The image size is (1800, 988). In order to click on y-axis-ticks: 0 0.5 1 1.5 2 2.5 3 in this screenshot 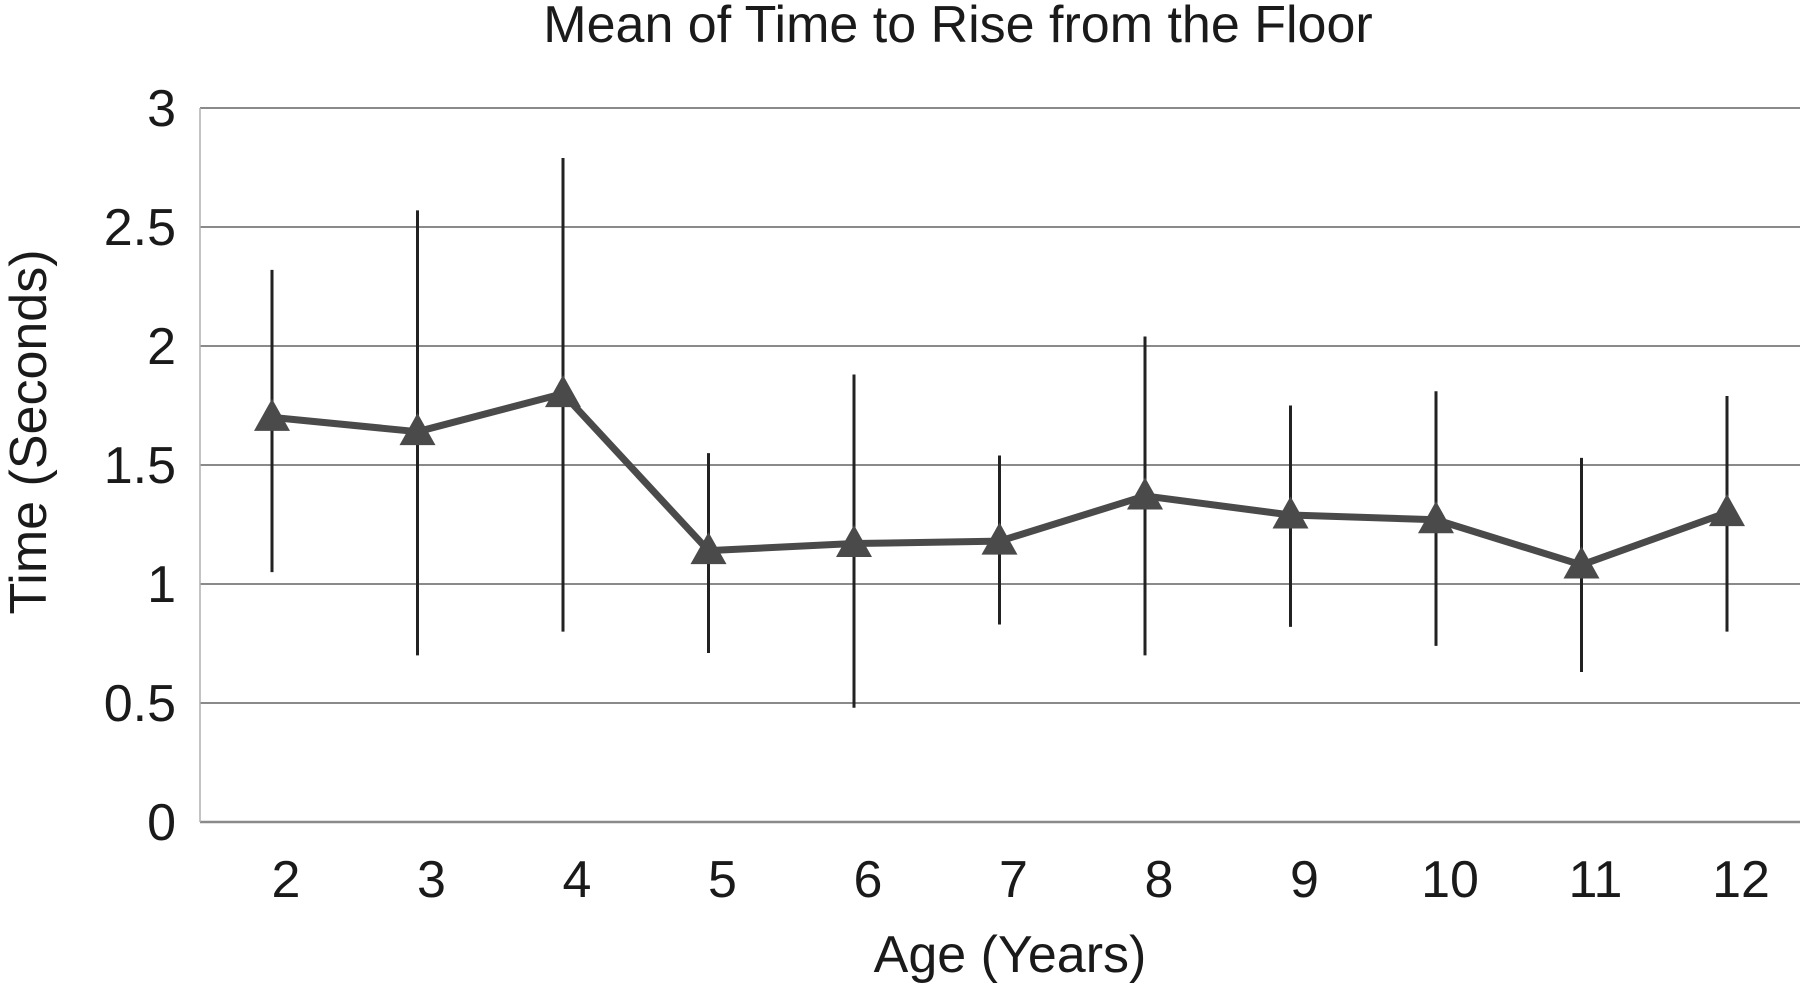, I will do `click(140, 466)`.